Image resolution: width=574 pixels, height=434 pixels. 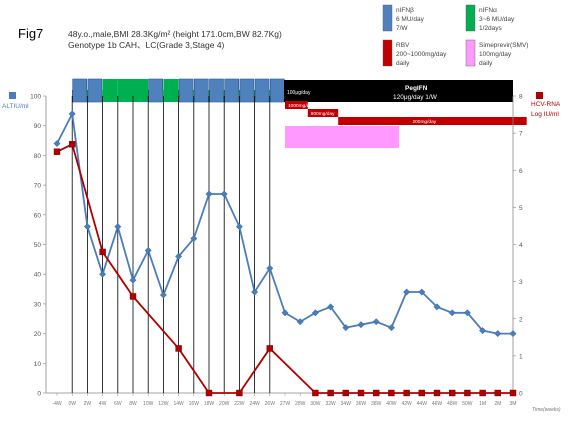 What do you see at coordinates (452, 404) in the screenshot?
I see `x-tick-label: 48W` at bounding box center [452, 404].